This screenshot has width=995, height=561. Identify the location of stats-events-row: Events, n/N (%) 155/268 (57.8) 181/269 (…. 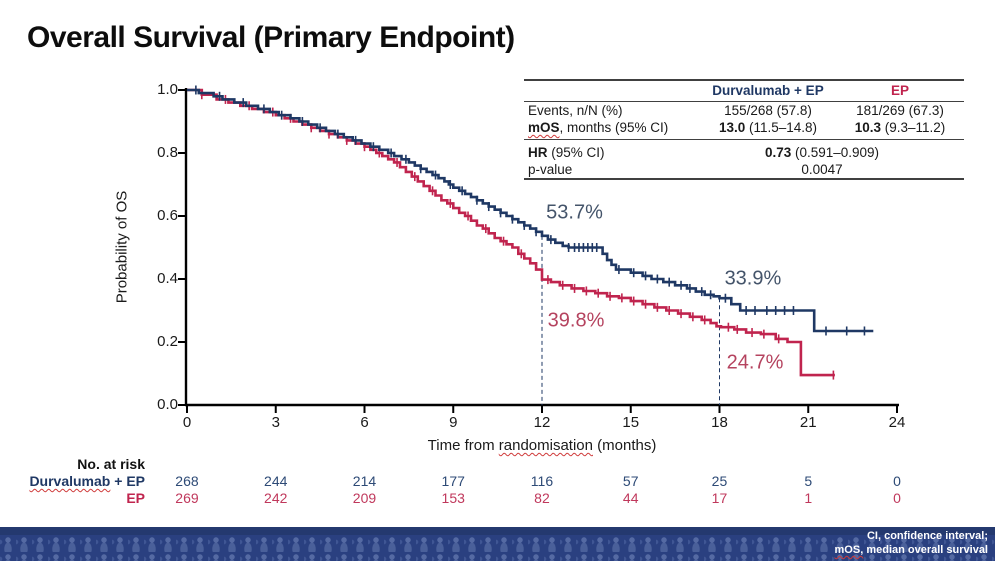
(744, 110).